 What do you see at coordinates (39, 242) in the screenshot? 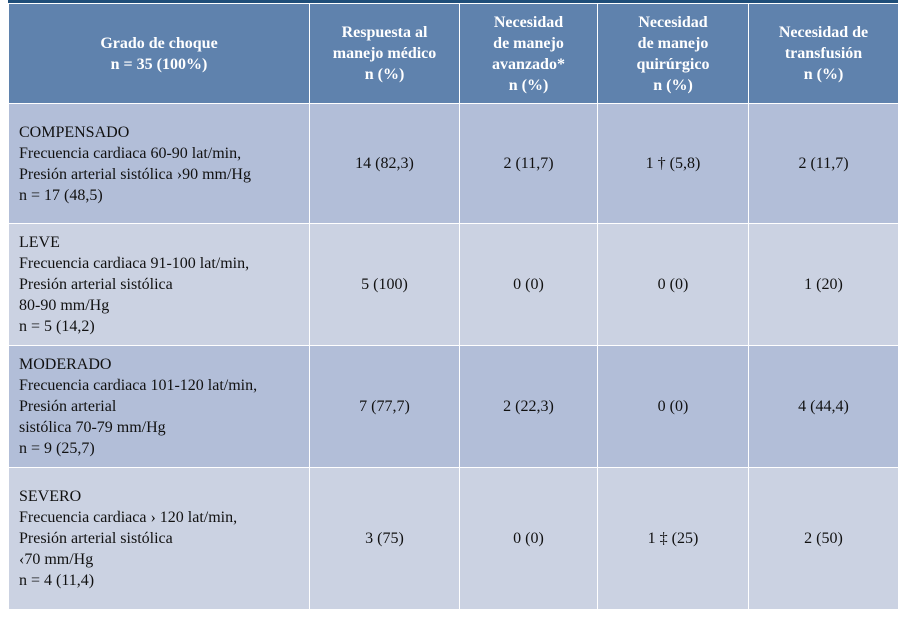
I see `text-line: LEVE` at bounding box center [39, 242].